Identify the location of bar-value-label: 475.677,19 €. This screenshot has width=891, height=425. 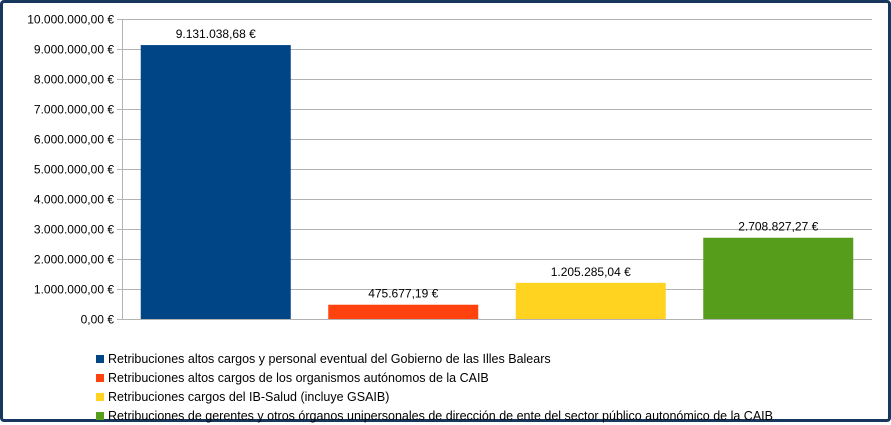
(403, 294).